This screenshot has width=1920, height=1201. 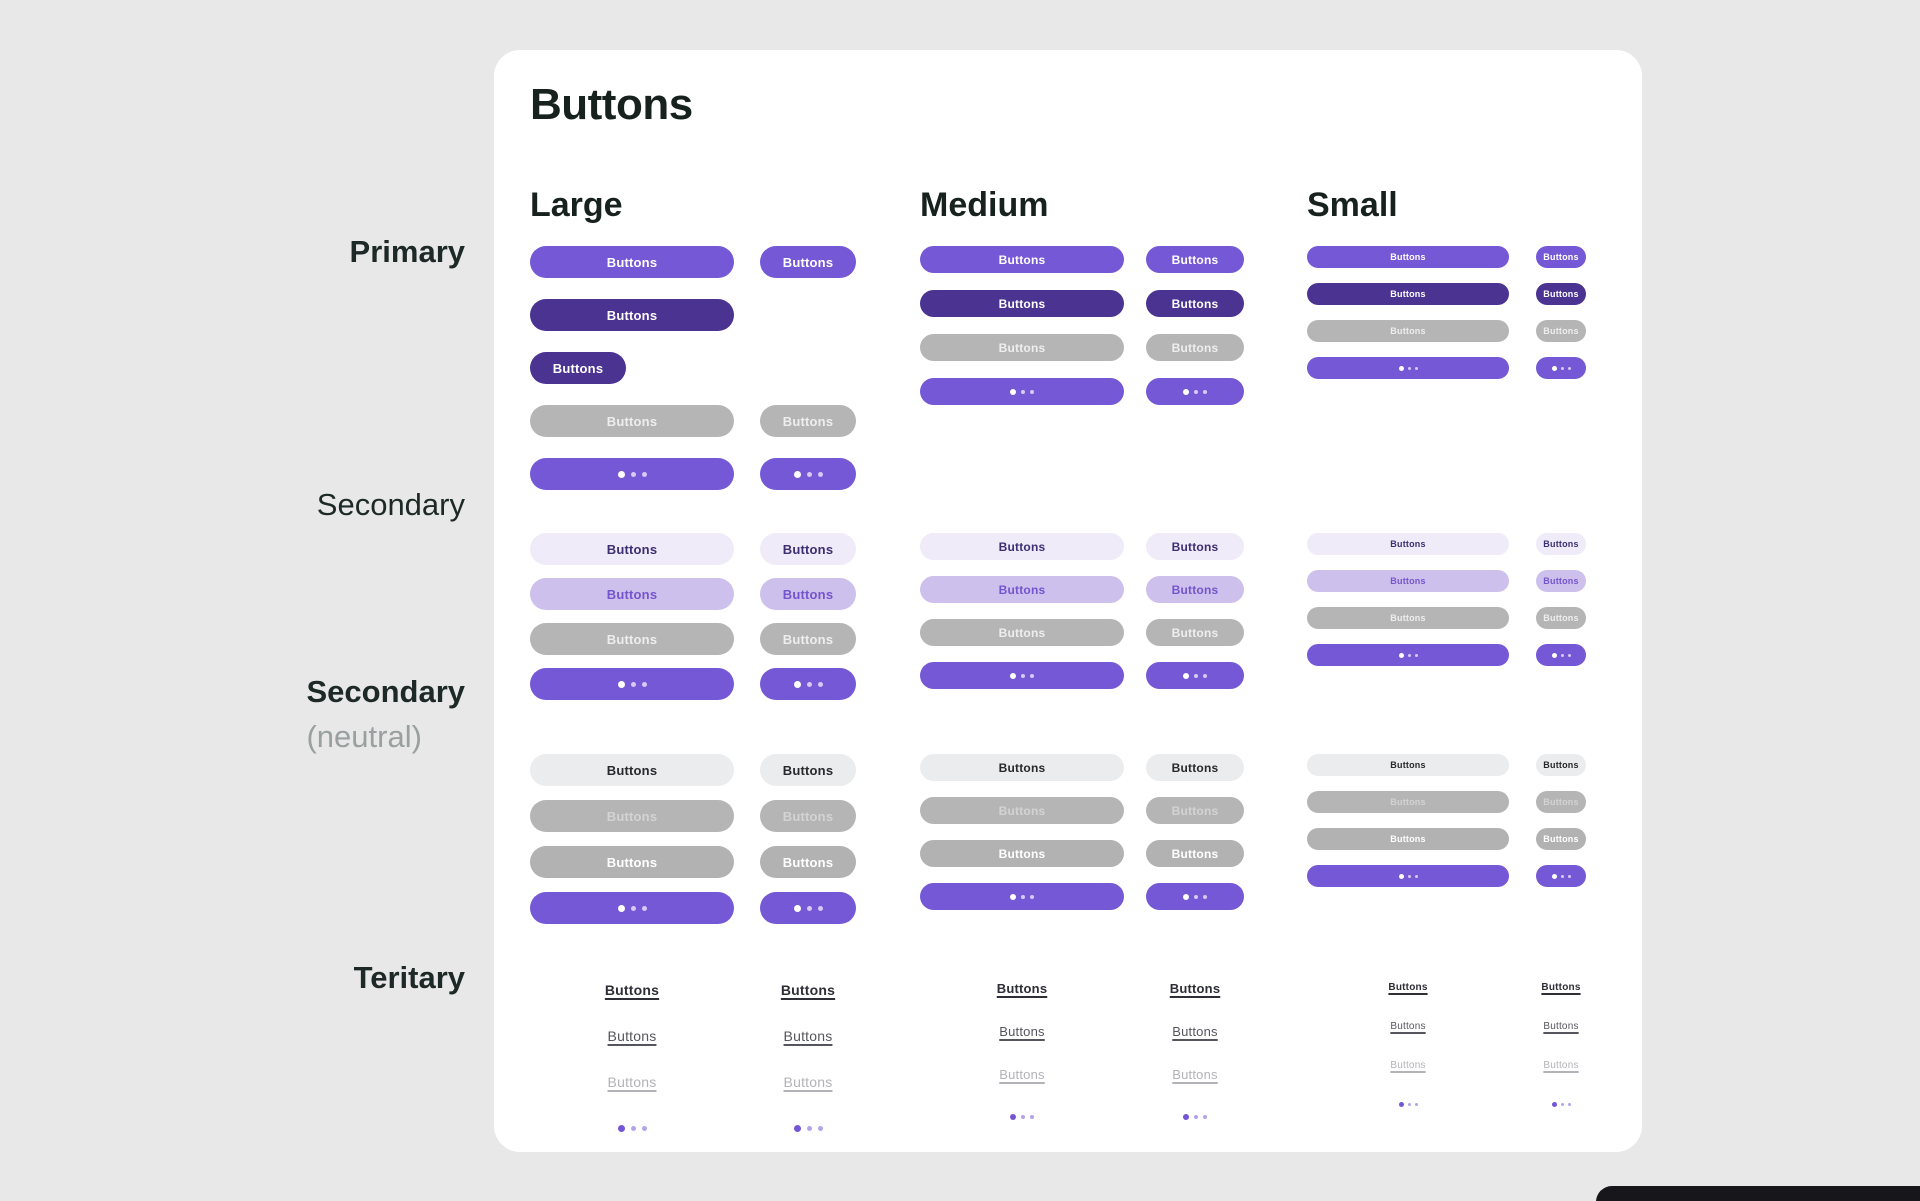 What do you see at coordinates (1561, 618) in the screenshot?
I see `secondary-small-narrow-disabled-button: Buttons` at bounding box center [1561, 618].